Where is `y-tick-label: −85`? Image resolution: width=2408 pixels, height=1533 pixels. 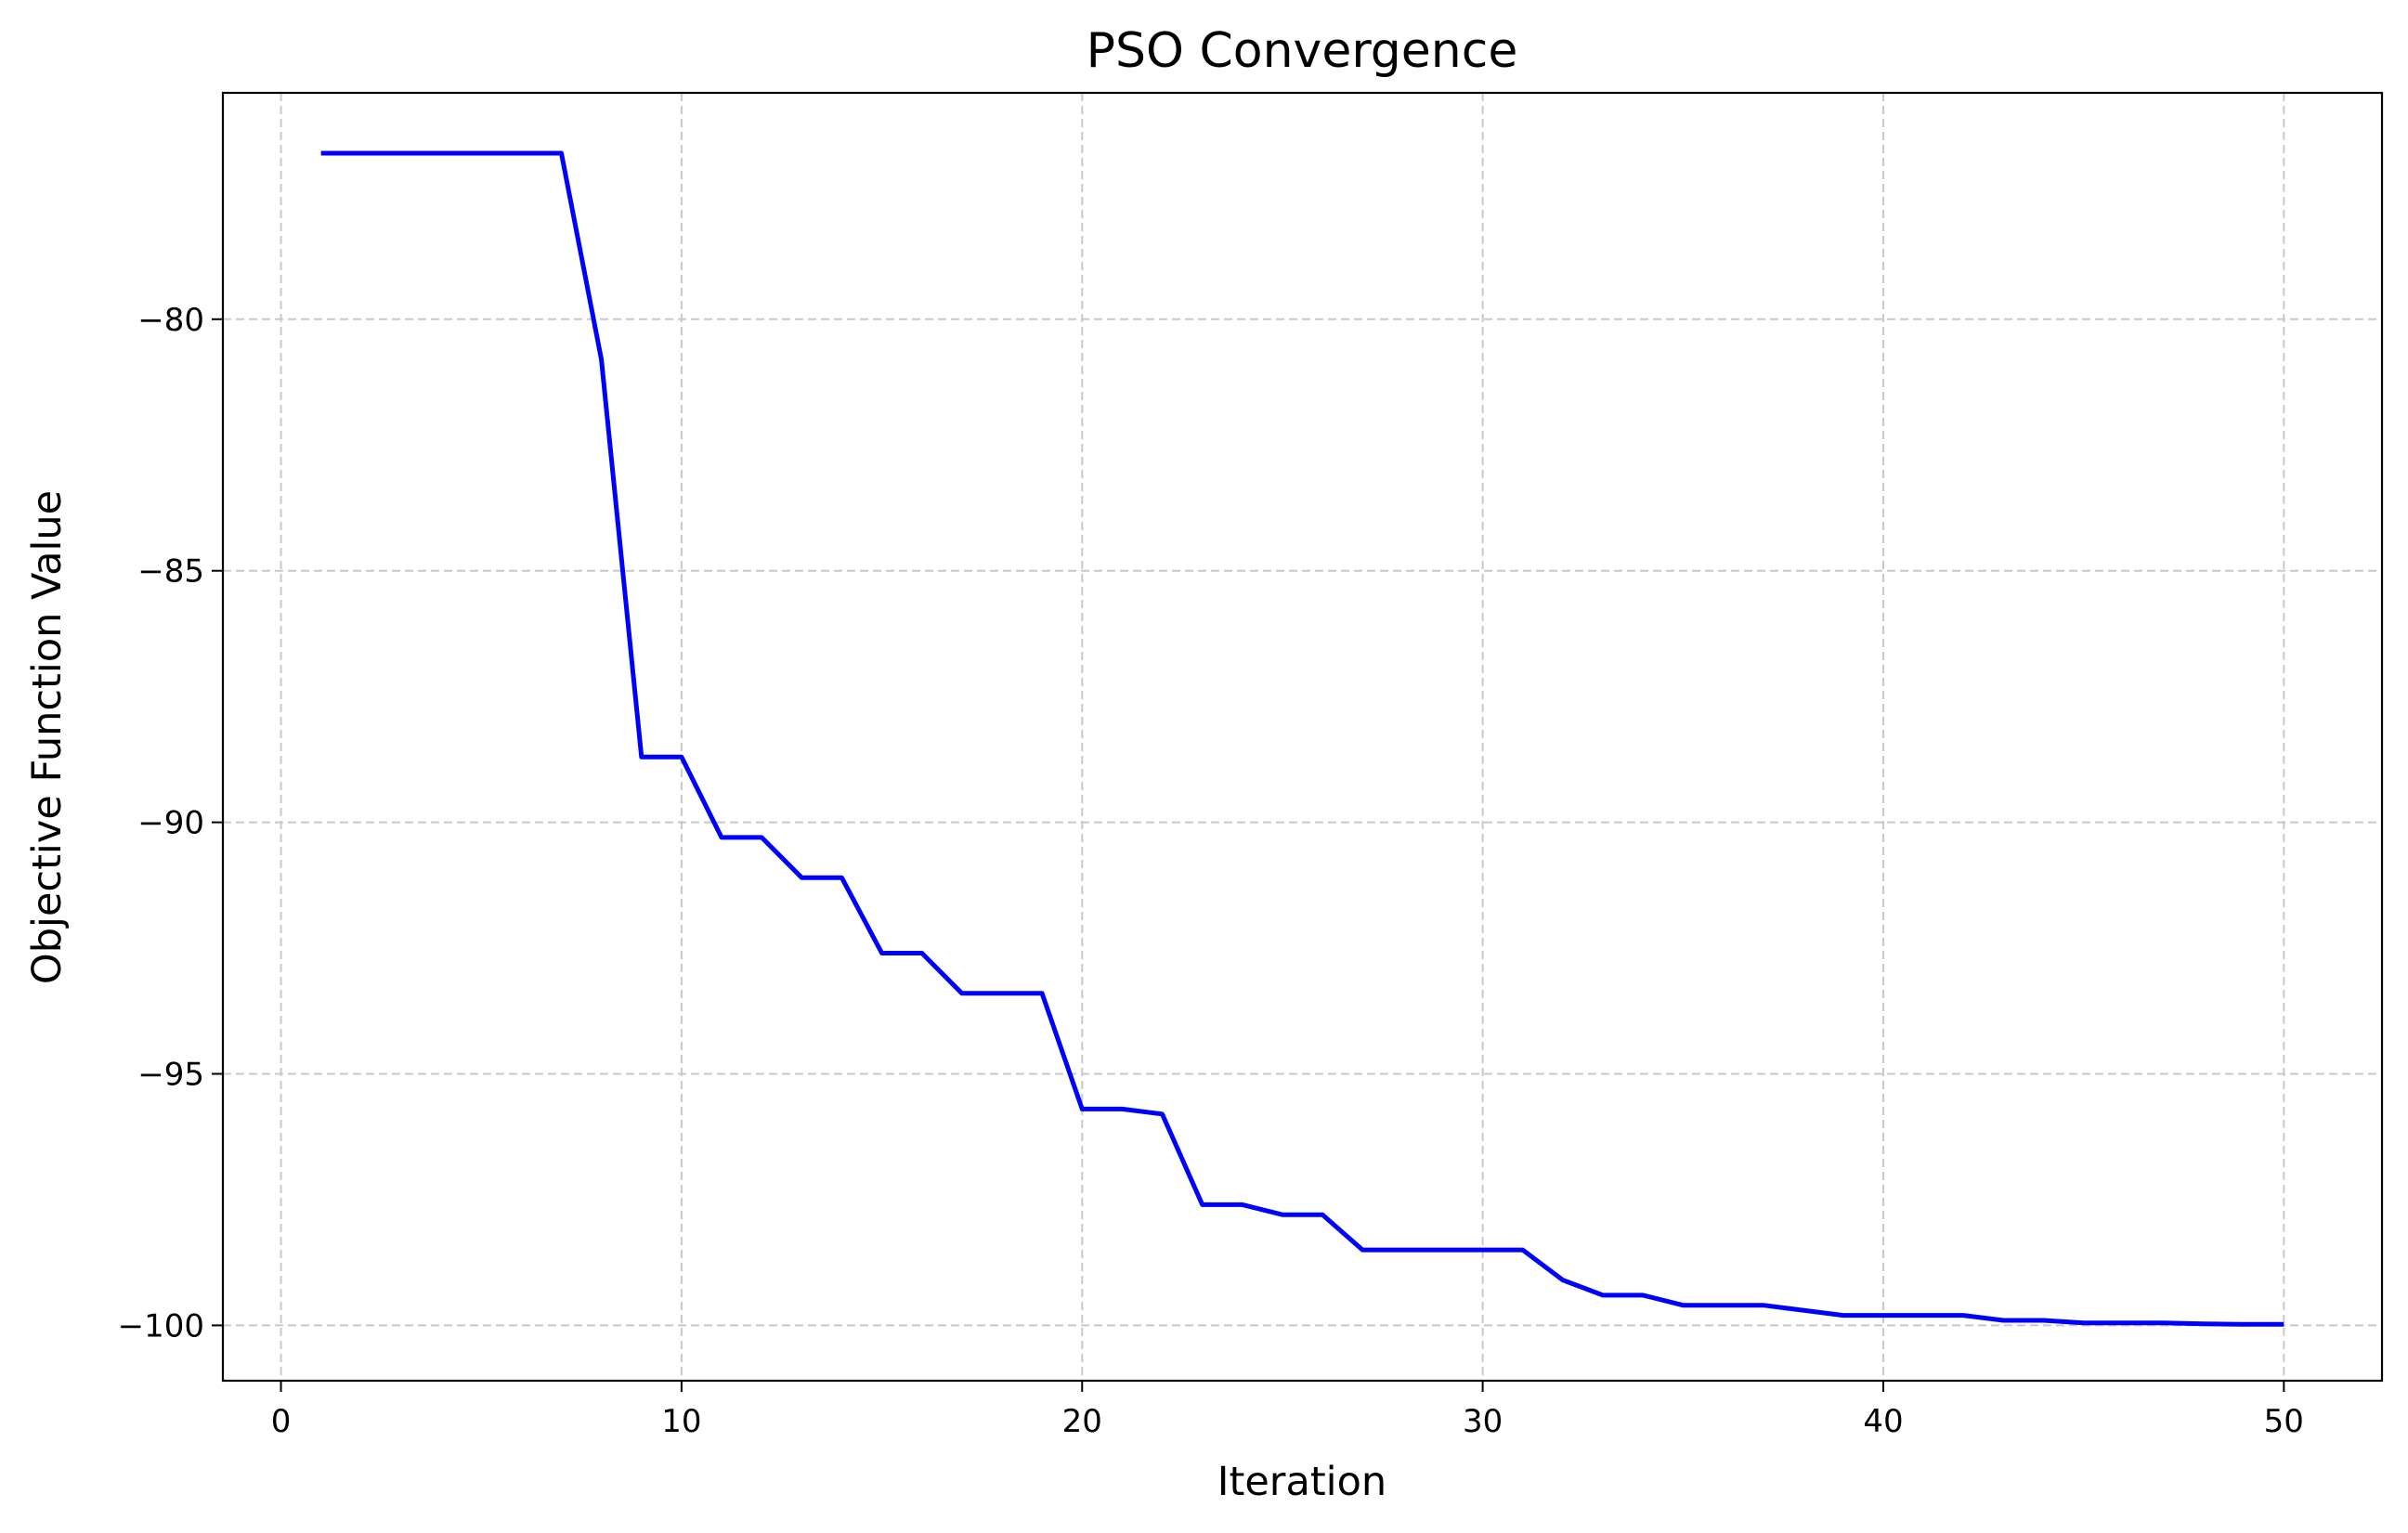 y-tick-label: −85 is located at coordinates (171, 572).